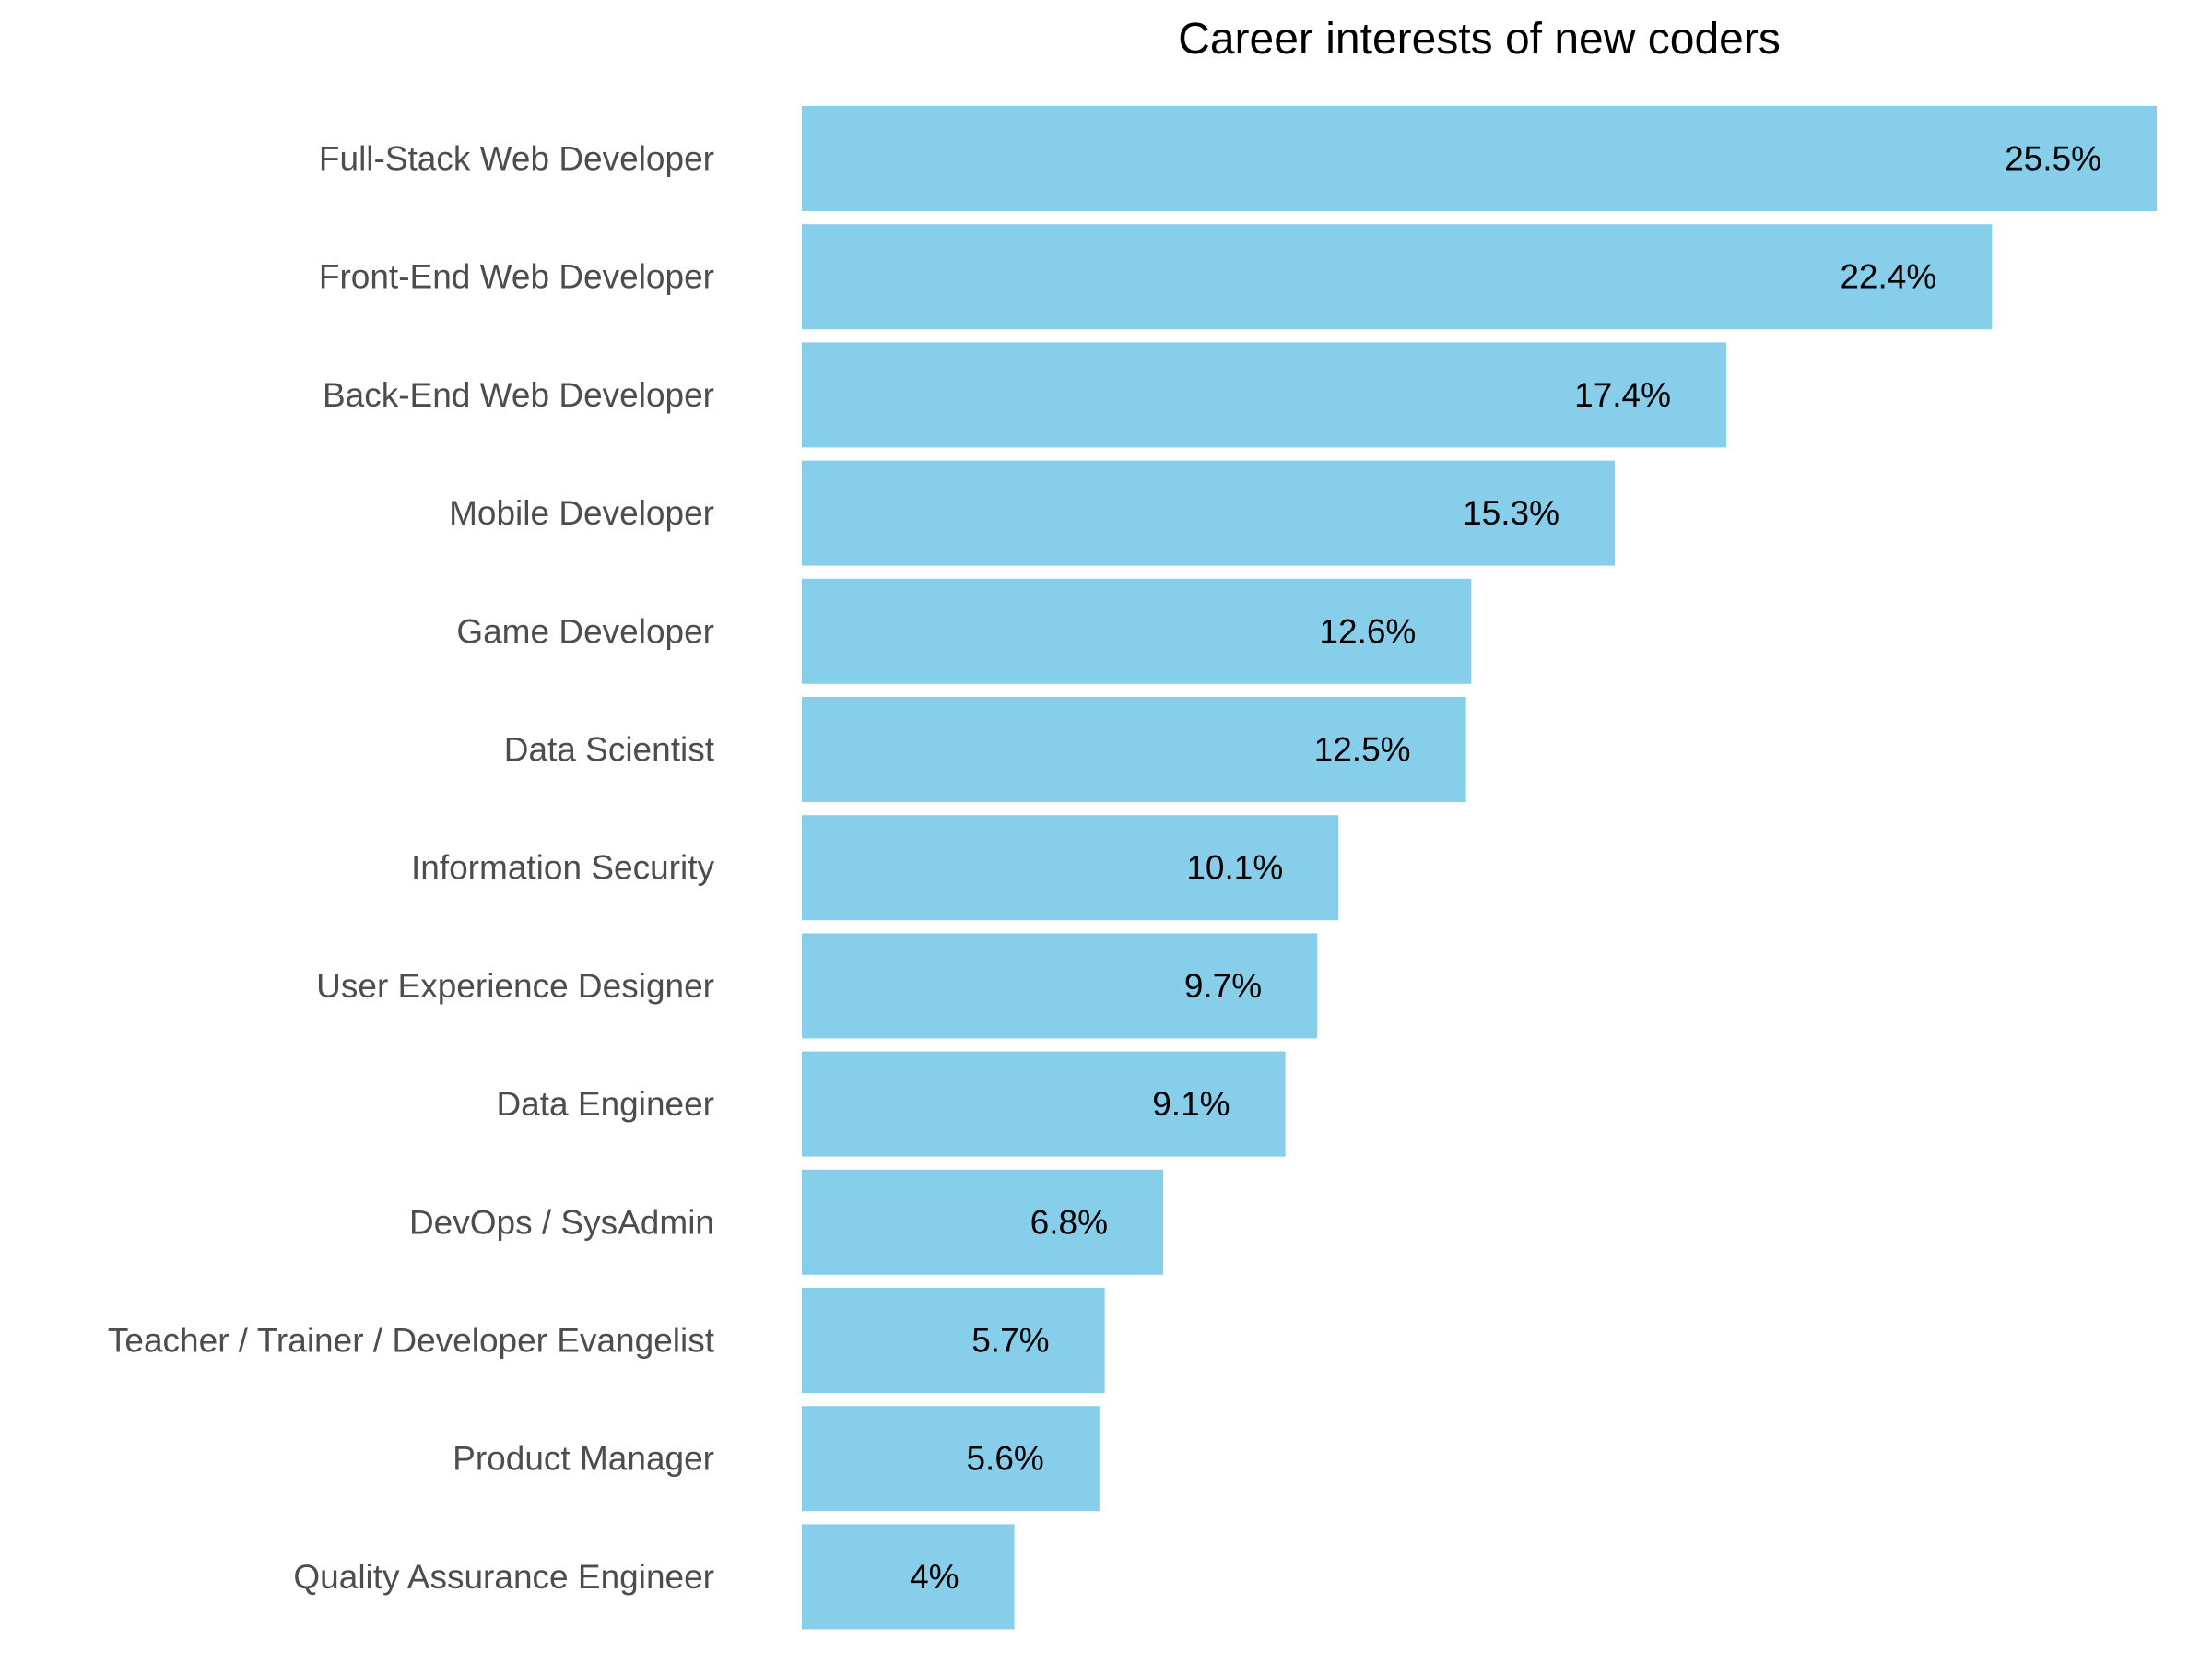 The image size is (2212, 1664). I want to click on category-label: Front-End Web Developer, so click(516, 277).